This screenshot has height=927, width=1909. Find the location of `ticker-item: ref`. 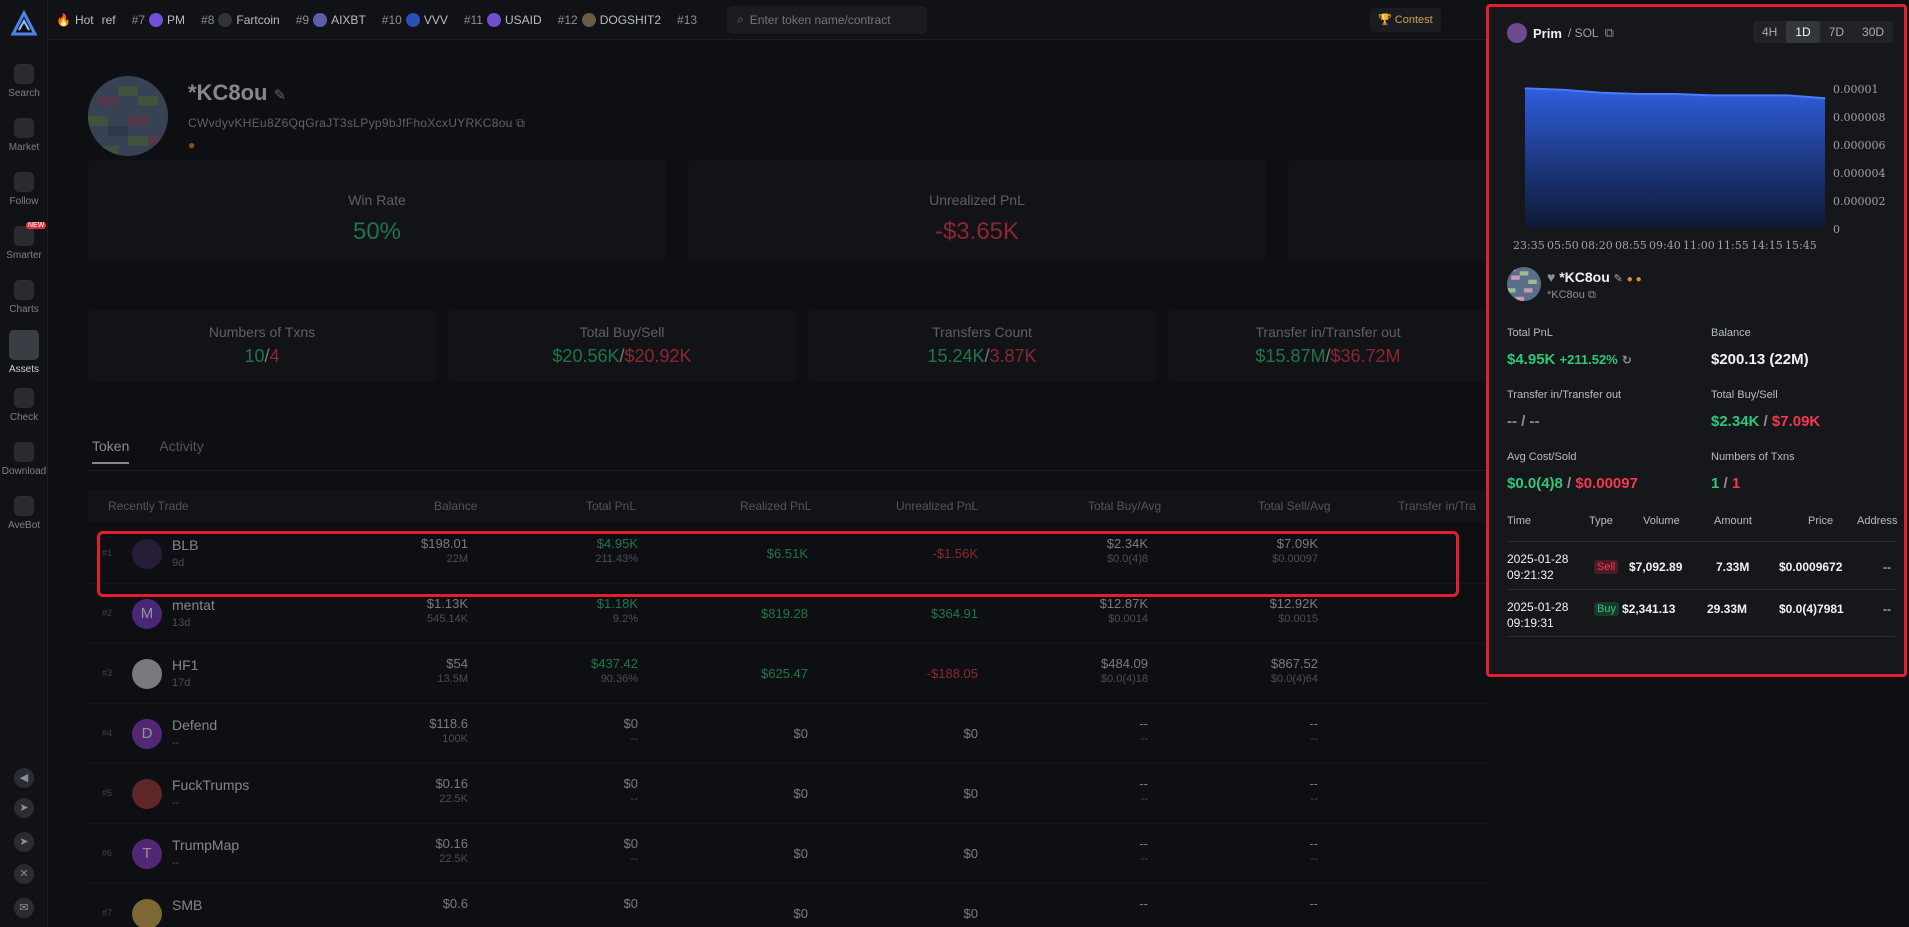

ticker-item: ref is located at coordinates (108, 19).